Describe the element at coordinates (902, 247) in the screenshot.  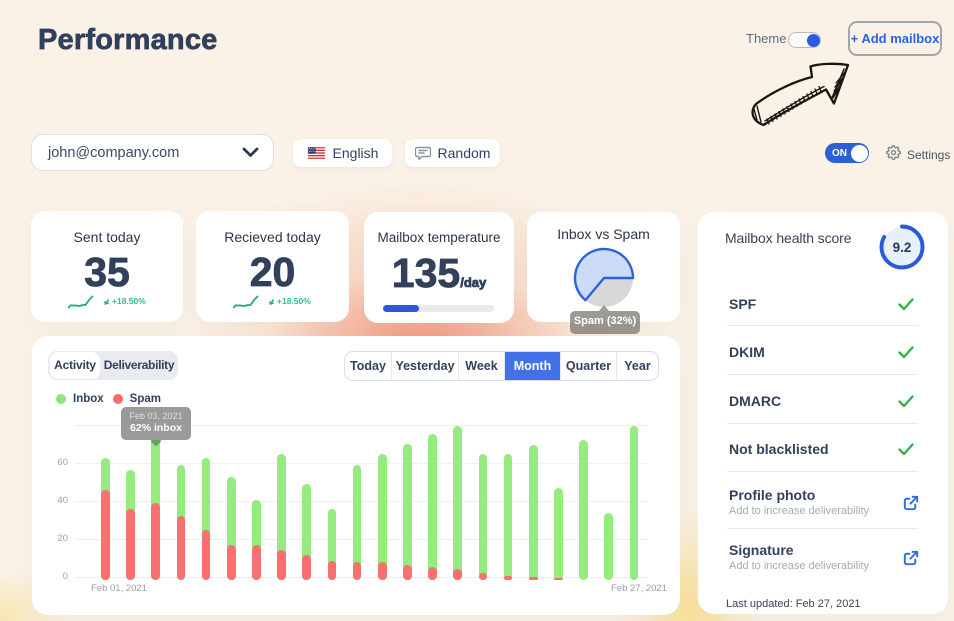
I see `svg-text: 9.2` at that location.